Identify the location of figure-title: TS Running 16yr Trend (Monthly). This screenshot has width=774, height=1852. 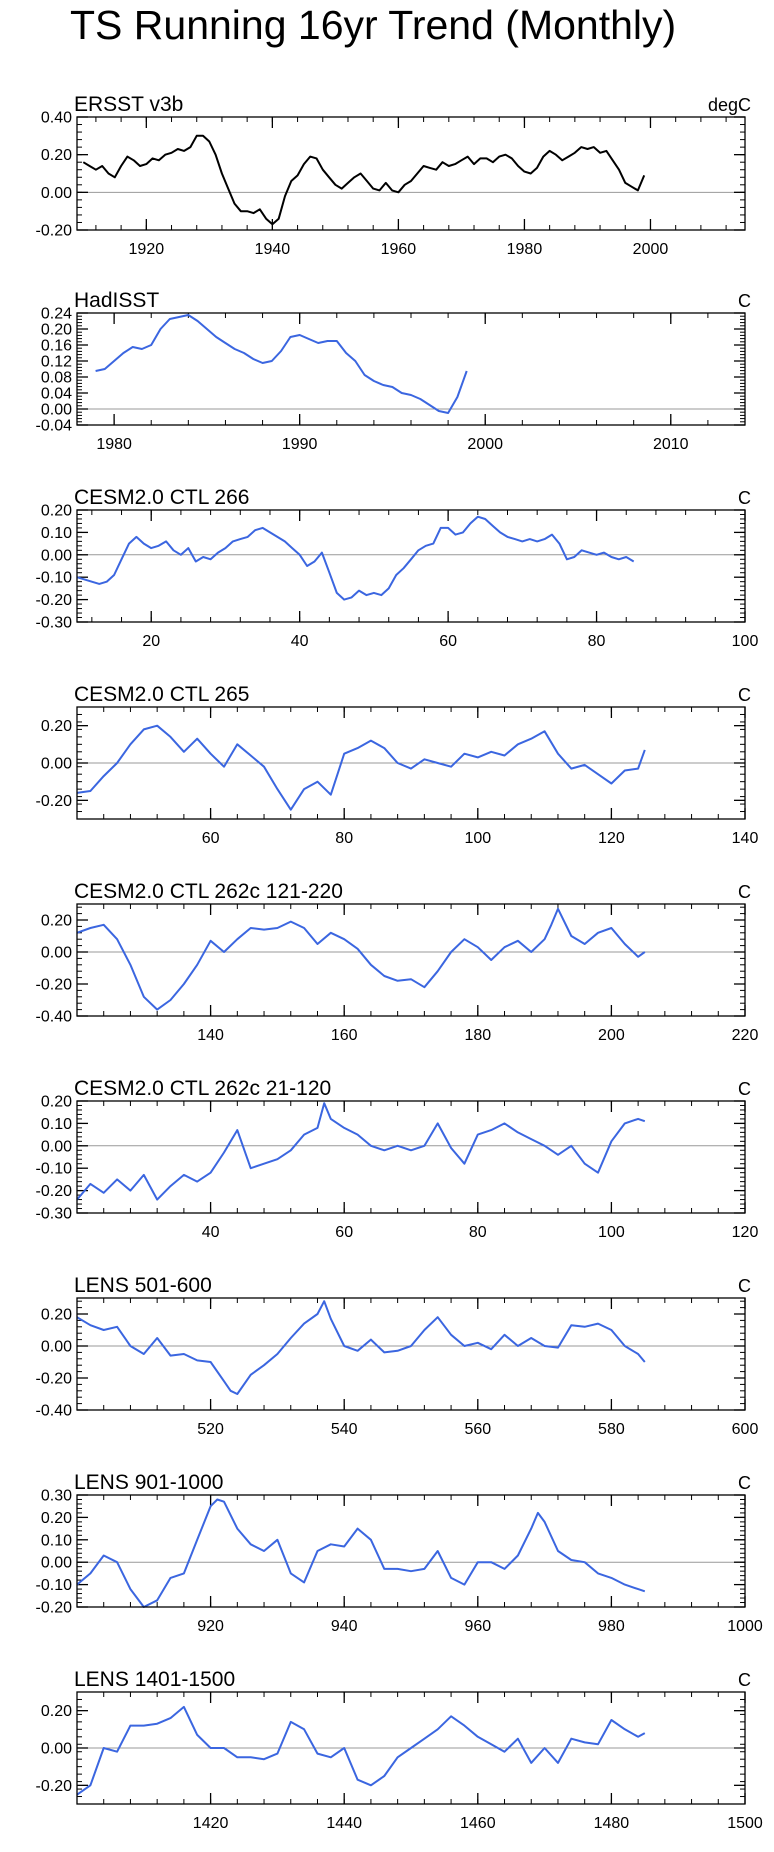
(373, 25).